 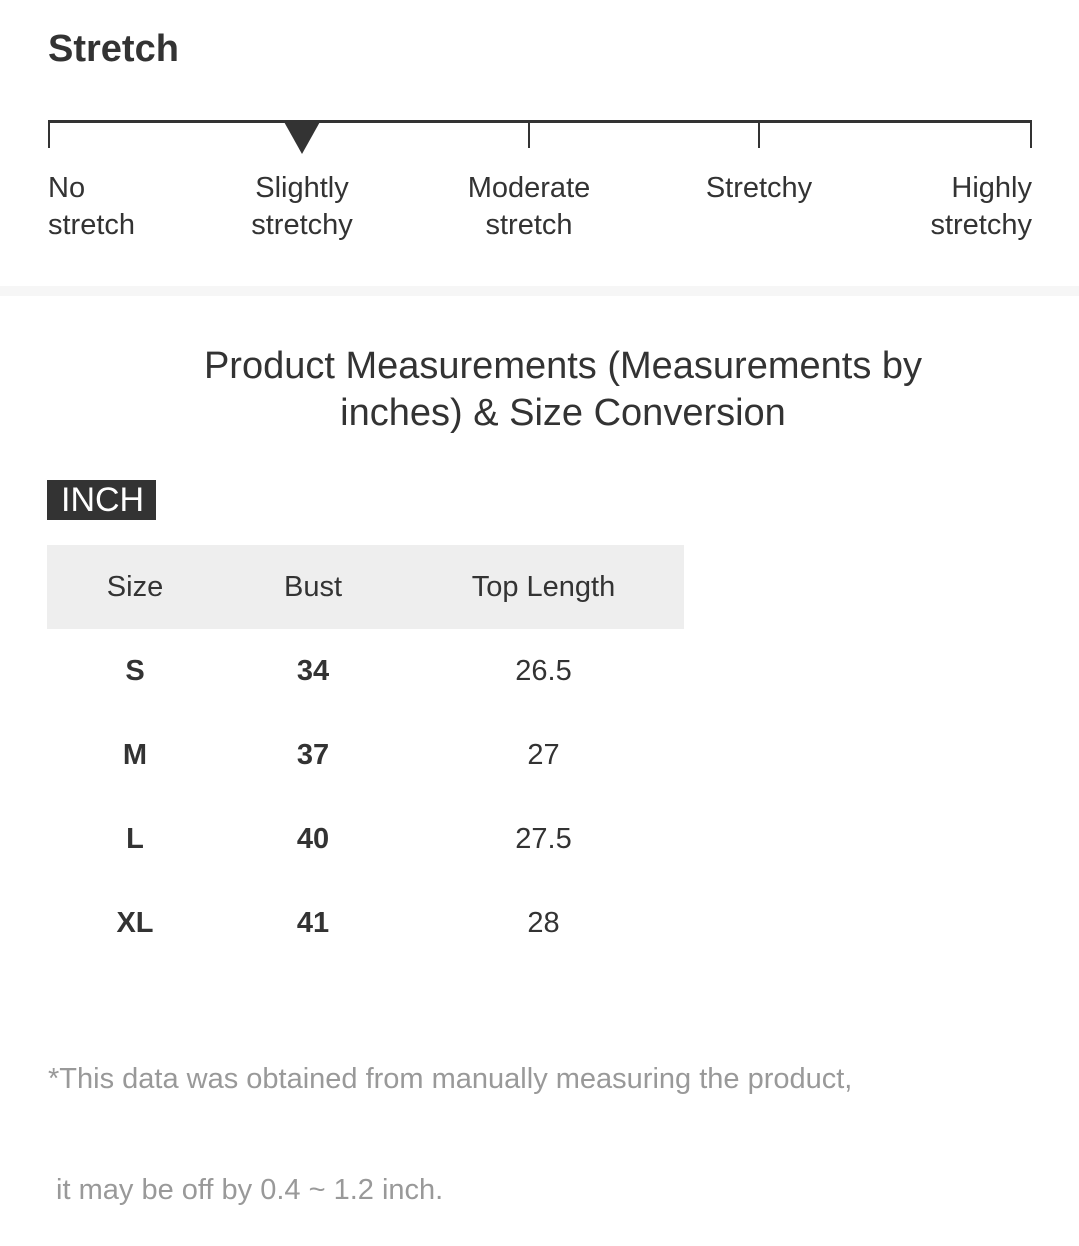 What do you see at coordinates (365, 671) in the screenshot?
I see `table-row: S 34 26.5` at bounding box center [365, 671].